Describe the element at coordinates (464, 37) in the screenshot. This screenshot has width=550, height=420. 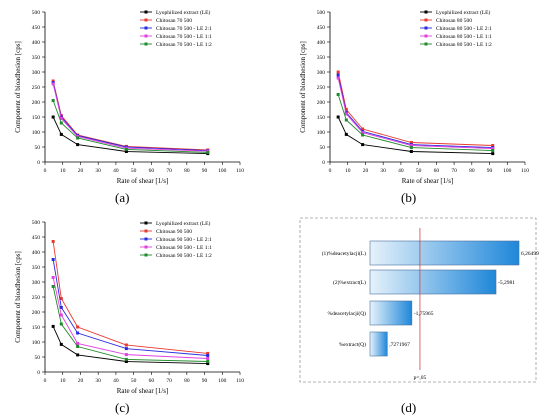
I see `legend-label: Chitosan 80 500 - LE 1:1` at that location.